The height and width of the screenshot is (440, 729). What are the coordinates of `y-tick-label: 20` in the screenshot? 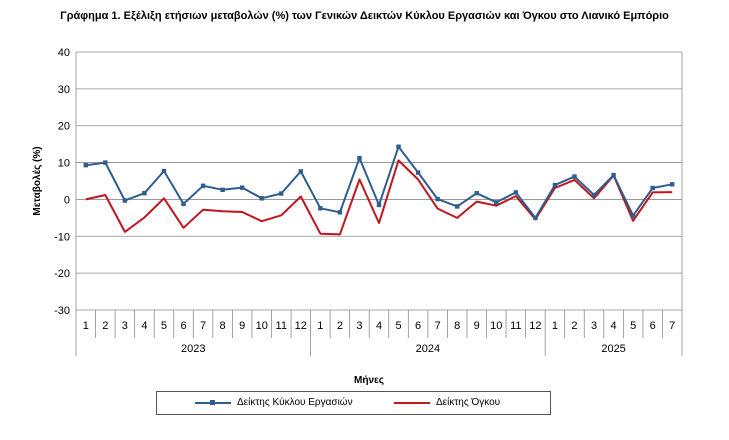 It's located at (64, 127).